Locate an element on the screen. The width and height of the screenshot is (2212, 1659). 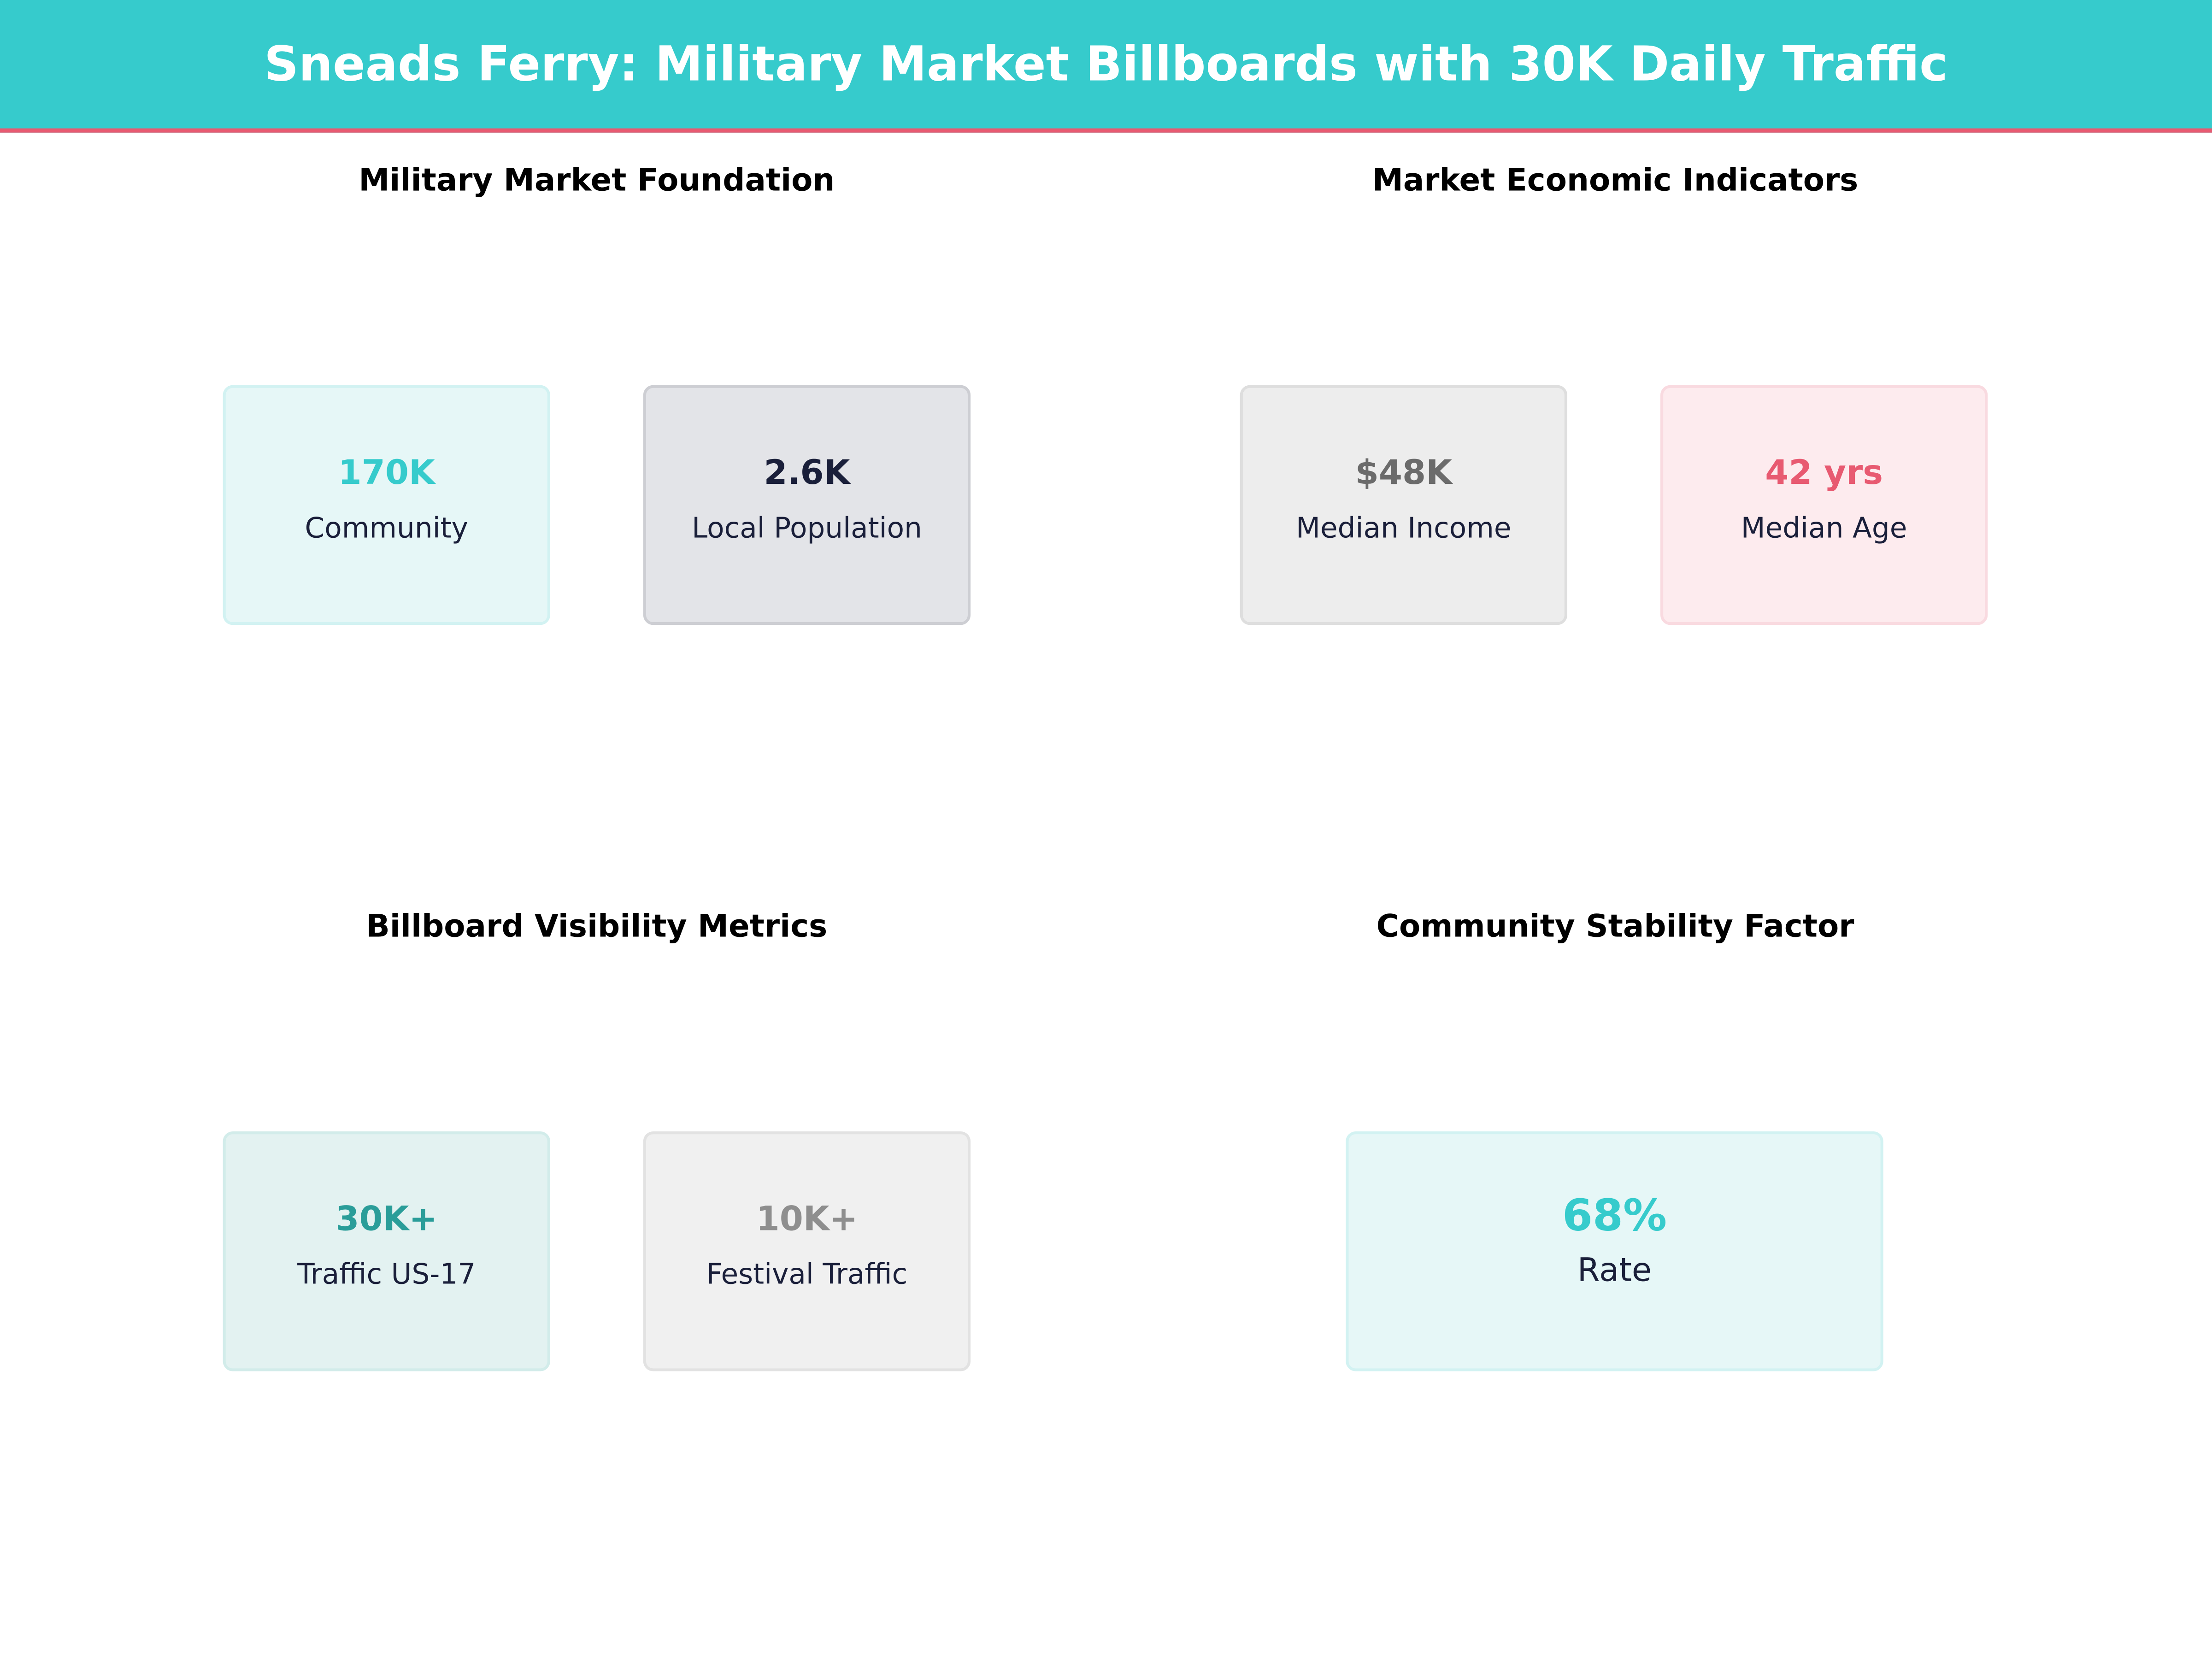
metric-label: Median Age is located at coordinates (1824, 528).